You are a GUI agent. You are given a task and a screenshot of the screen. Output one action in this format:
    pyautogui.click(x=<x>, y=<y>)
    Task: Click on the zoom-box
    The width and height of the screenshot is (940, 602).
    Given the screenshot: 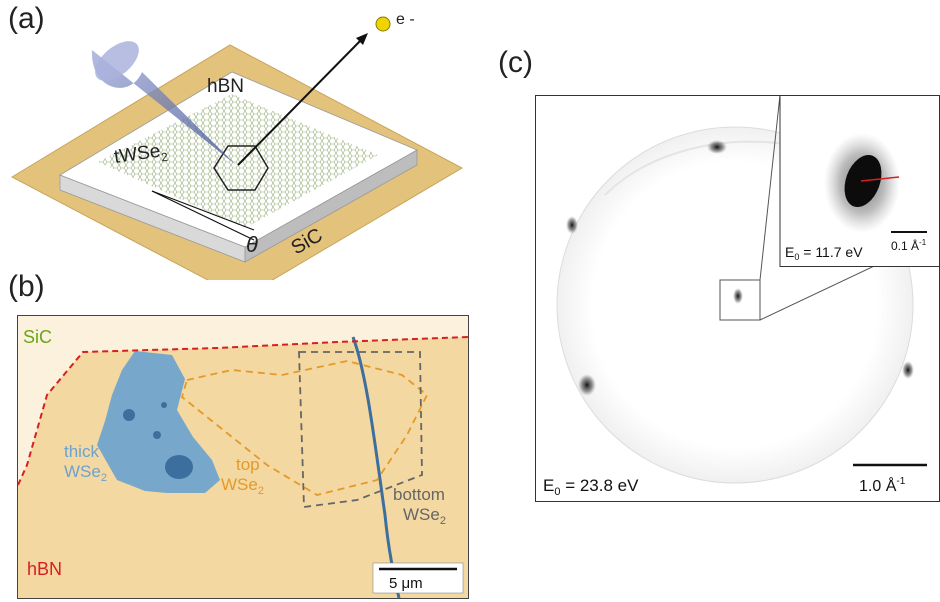 What is the action you would take?
    pyautogui.click(x=740, y=300)
    